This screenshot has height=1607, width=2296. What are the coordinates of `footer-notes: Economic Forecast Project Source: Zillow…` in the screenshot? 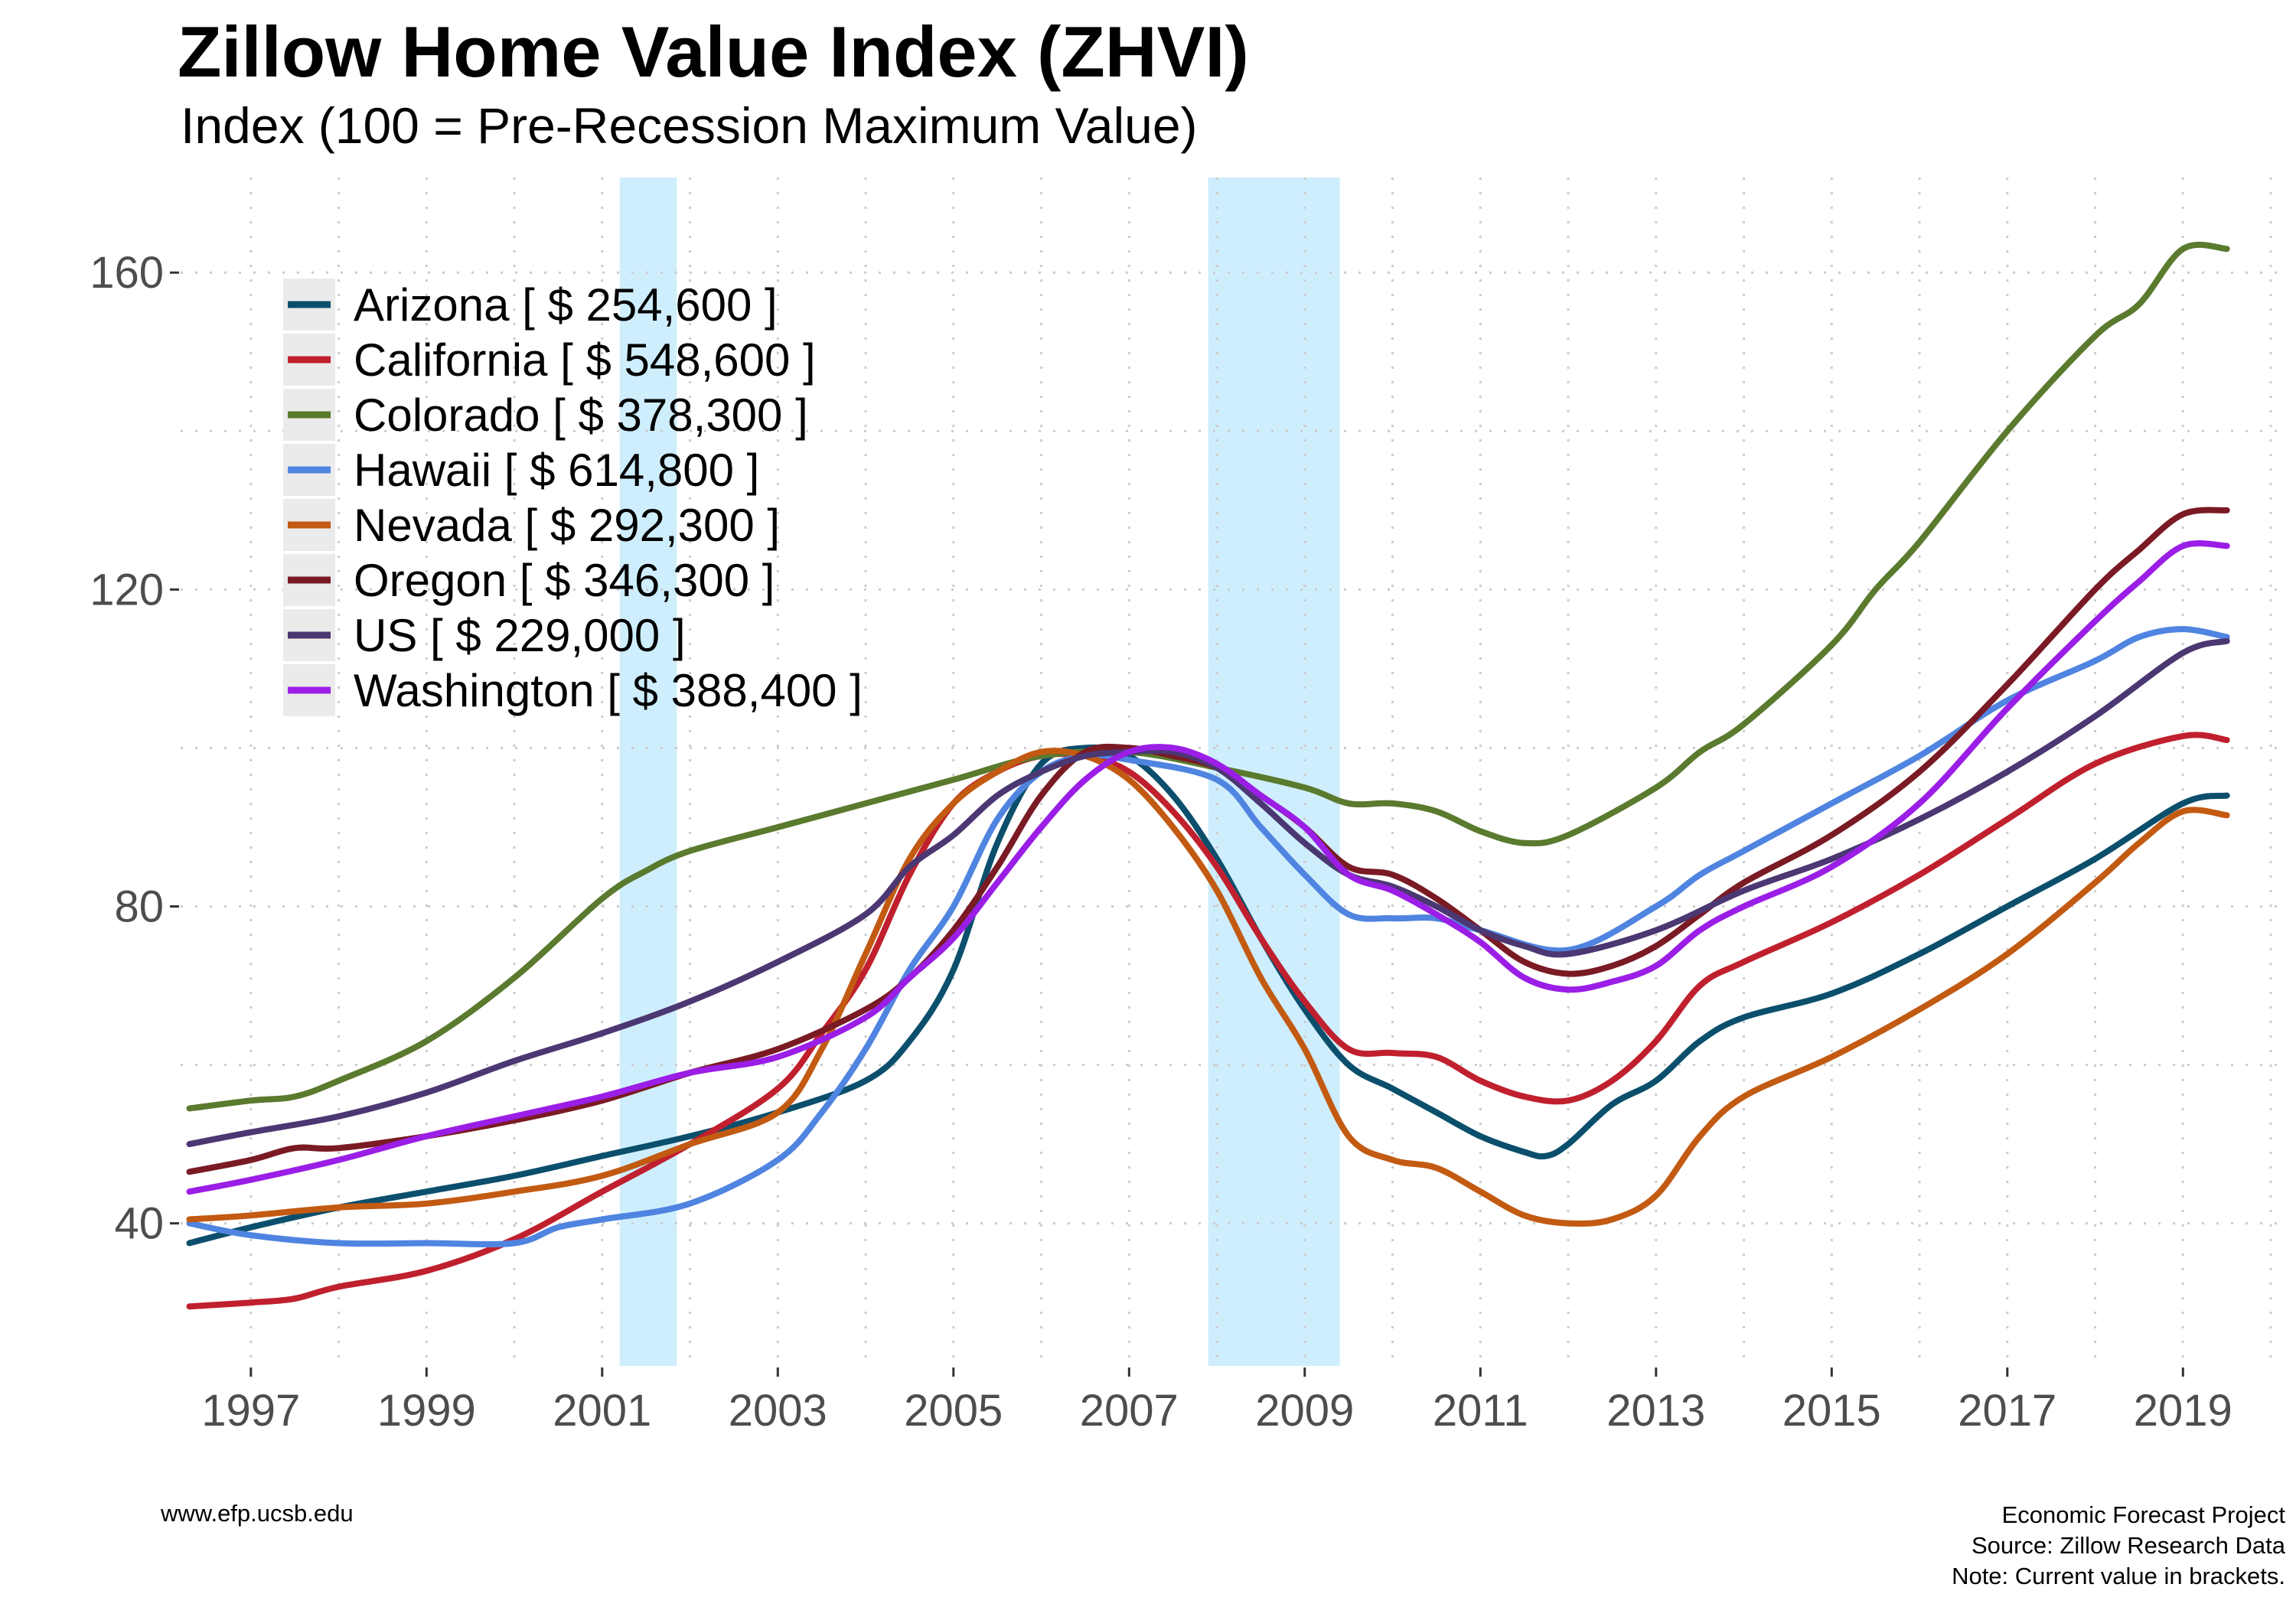 It's located at (2118, 1546).